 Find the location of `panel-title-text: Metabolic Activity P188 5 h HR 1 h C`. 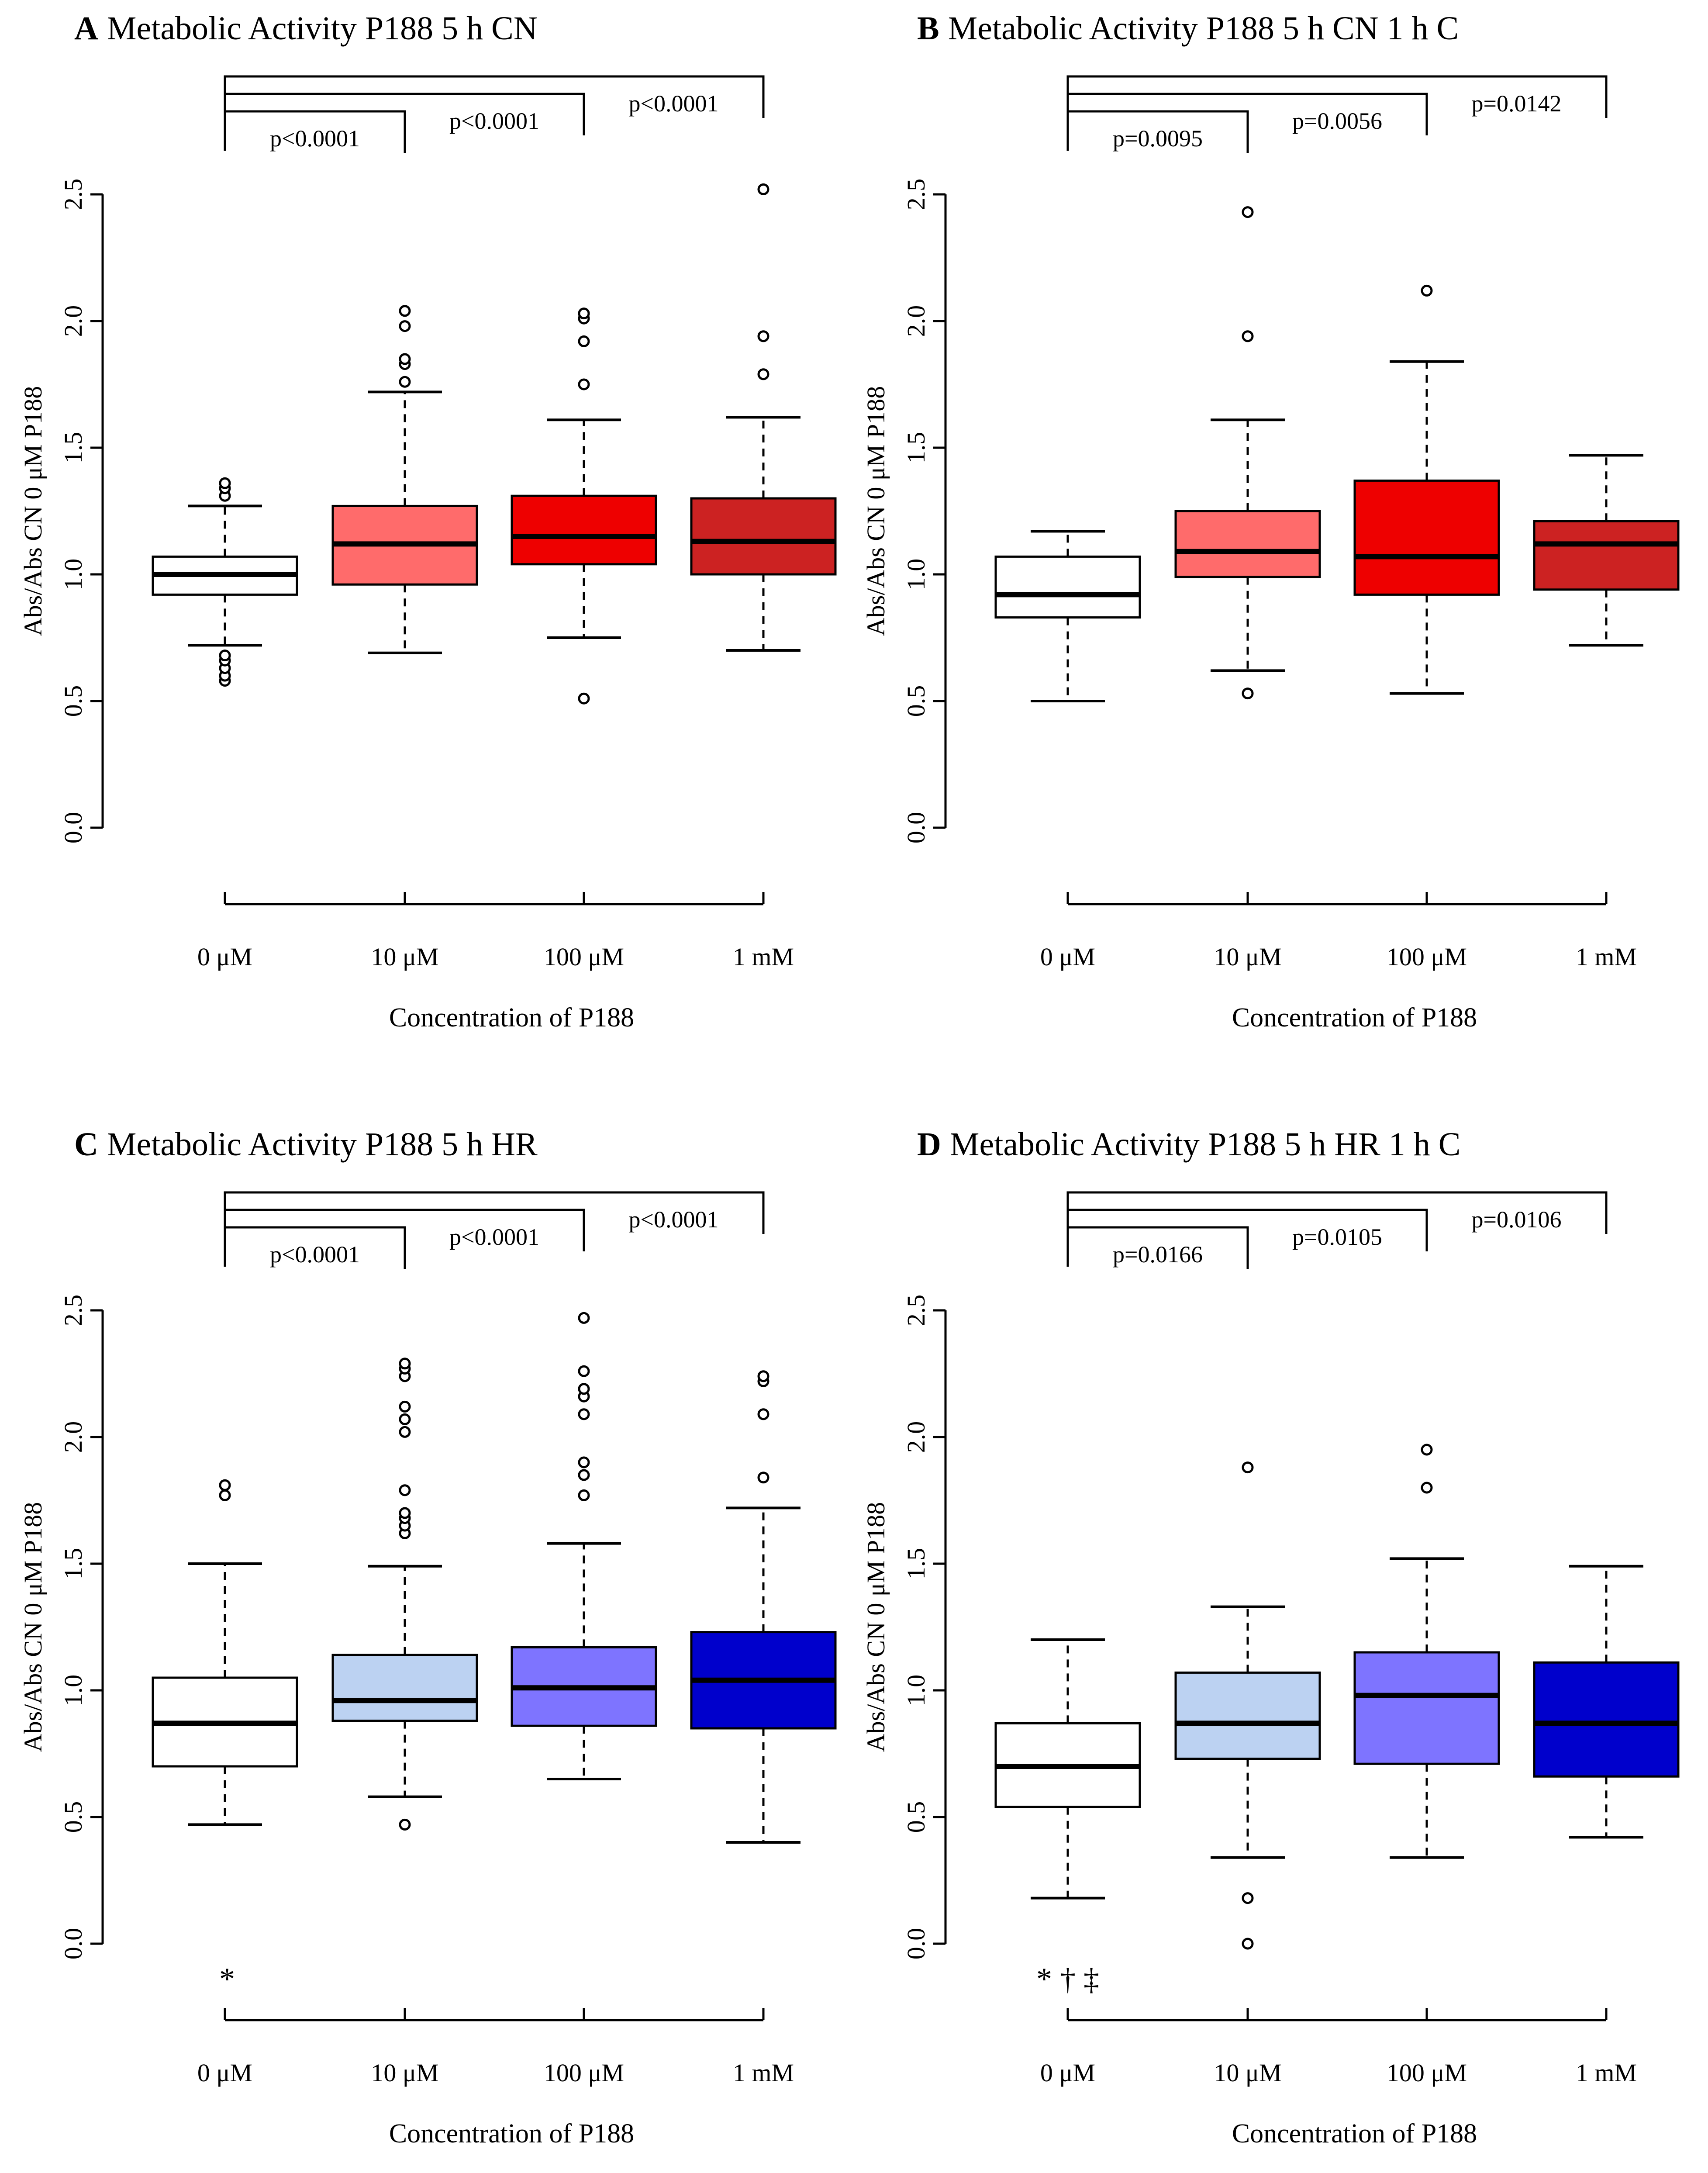

panel-title-text: Metabolic Activity P188 5 h HR 1 h C is located at coordinates (1205, 1144).